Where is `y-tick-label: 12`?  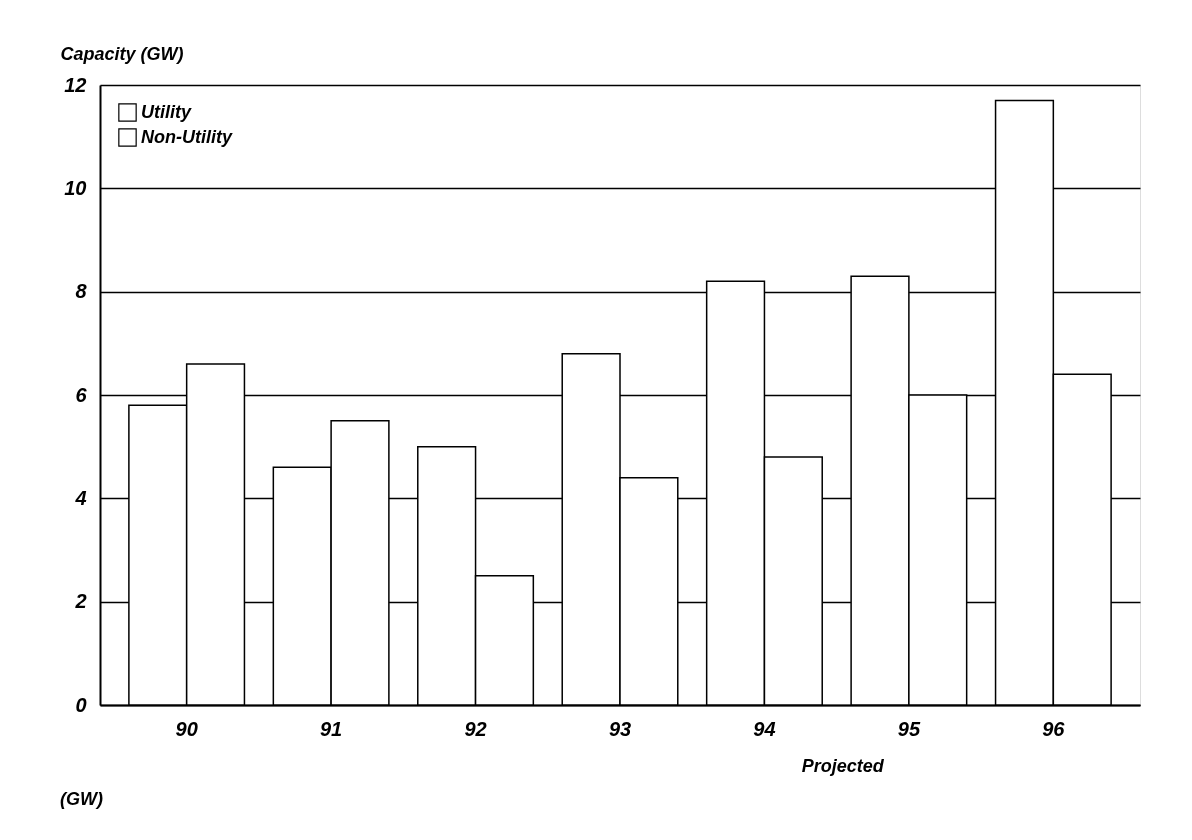
y-tick-label: 12 is located at coordinates (75, 84).